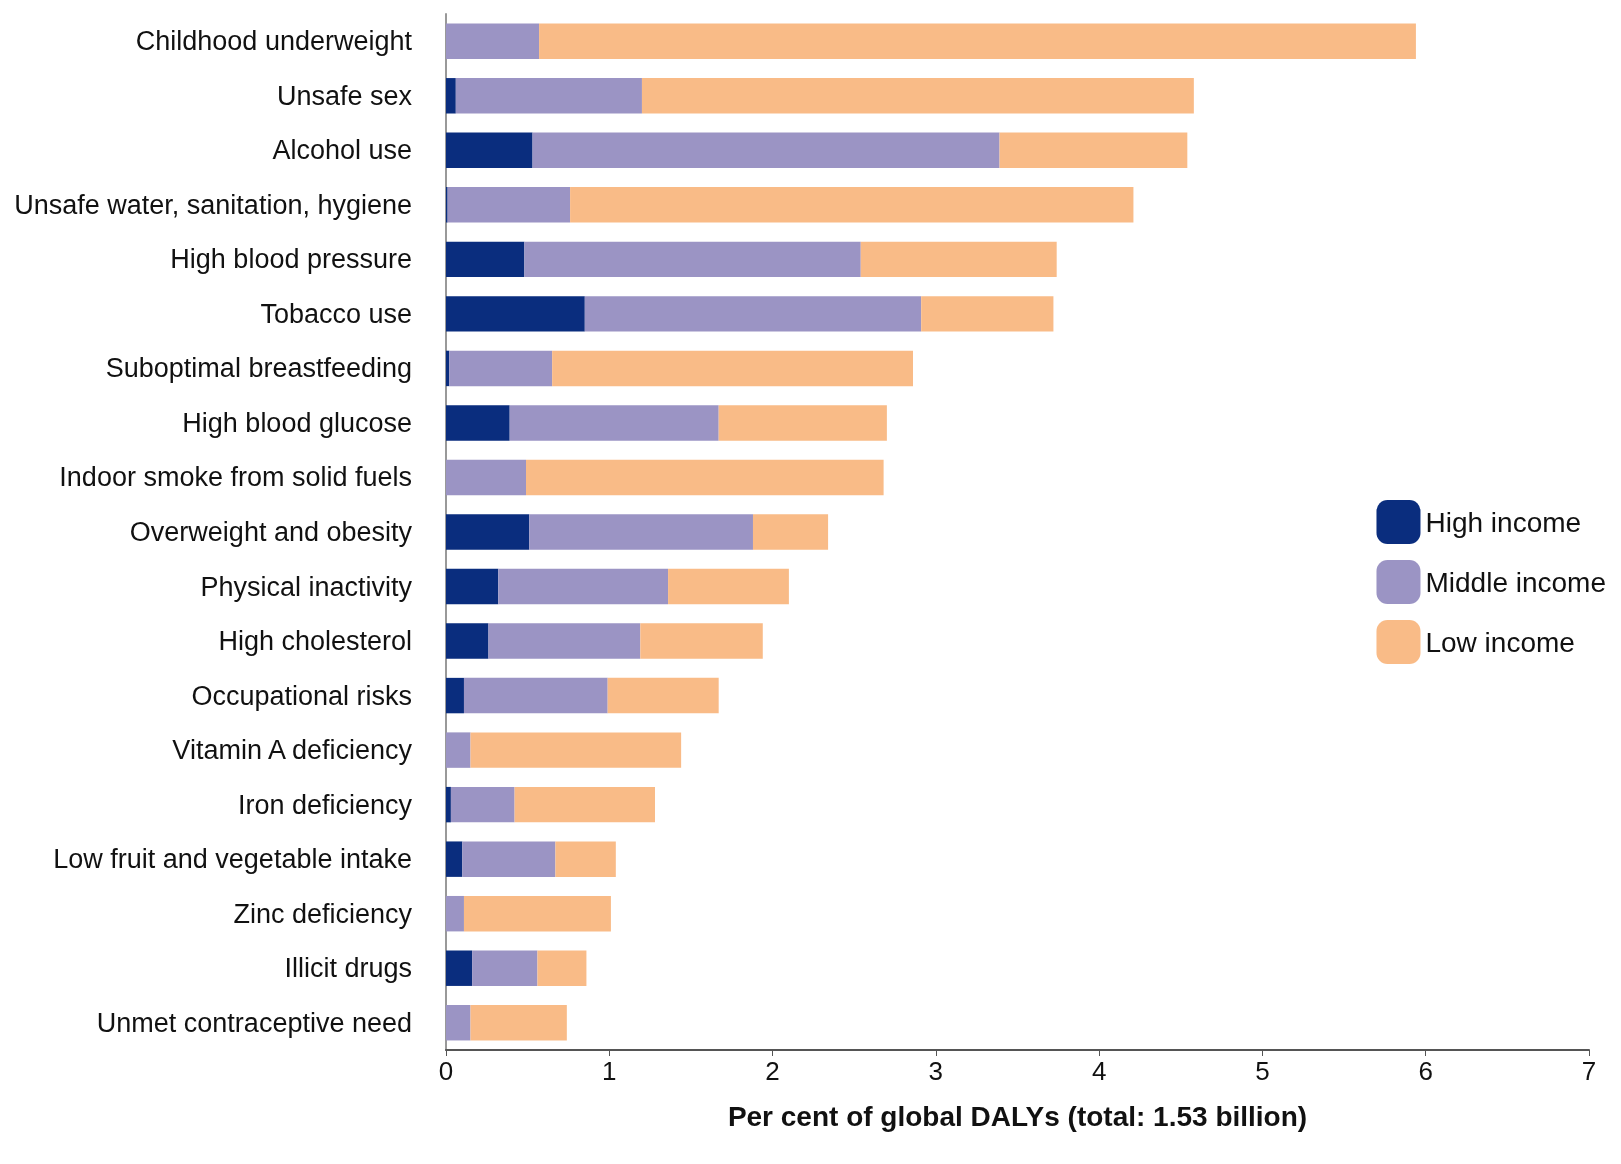 This screenshot has height=1164, width=1621. What do you see at coordinates (1589, 1071) in the screenshot?
I see `x-tick-label: 7` at bounding box center [1589, 1071].